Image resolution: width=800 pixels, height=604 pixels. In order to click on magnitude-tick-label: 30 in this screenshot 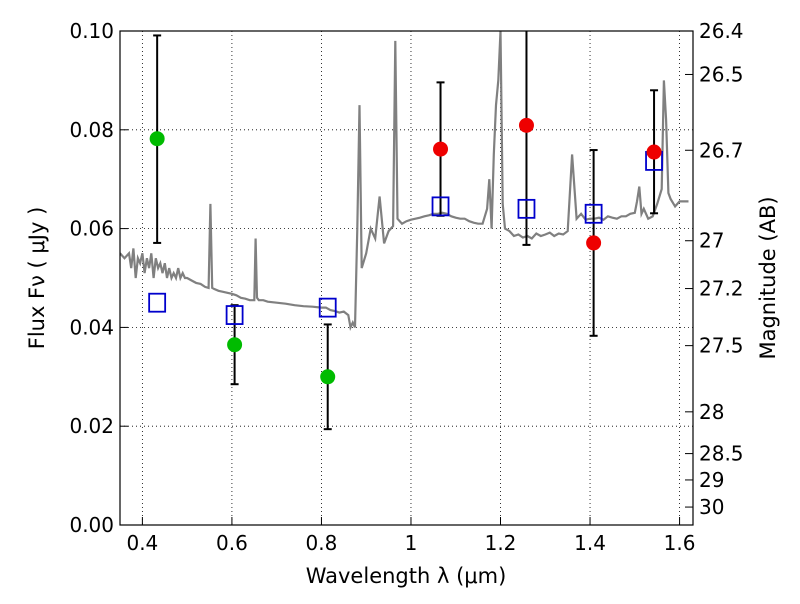, I will do `click(711, 507)`.